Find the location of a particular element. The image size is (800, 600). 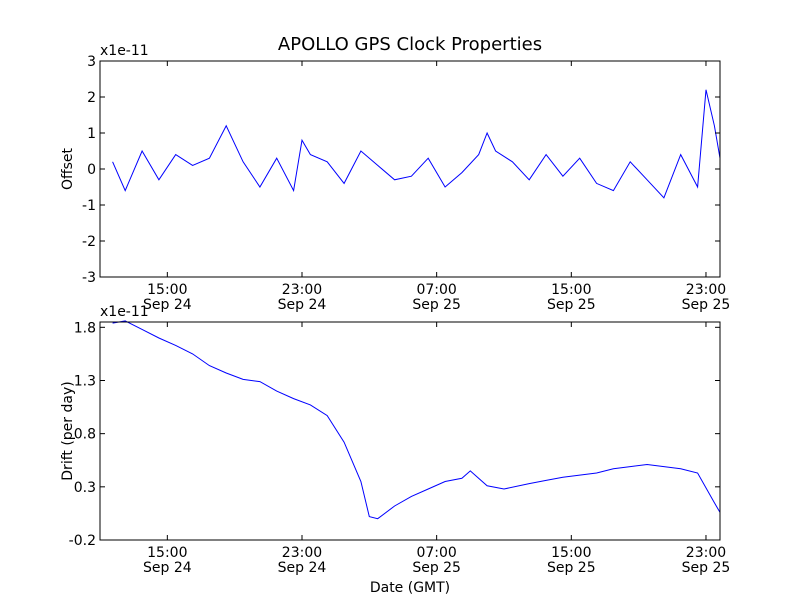

chart-title: APOLLO GPS Clock Properties is located at coordinates (410, 44).